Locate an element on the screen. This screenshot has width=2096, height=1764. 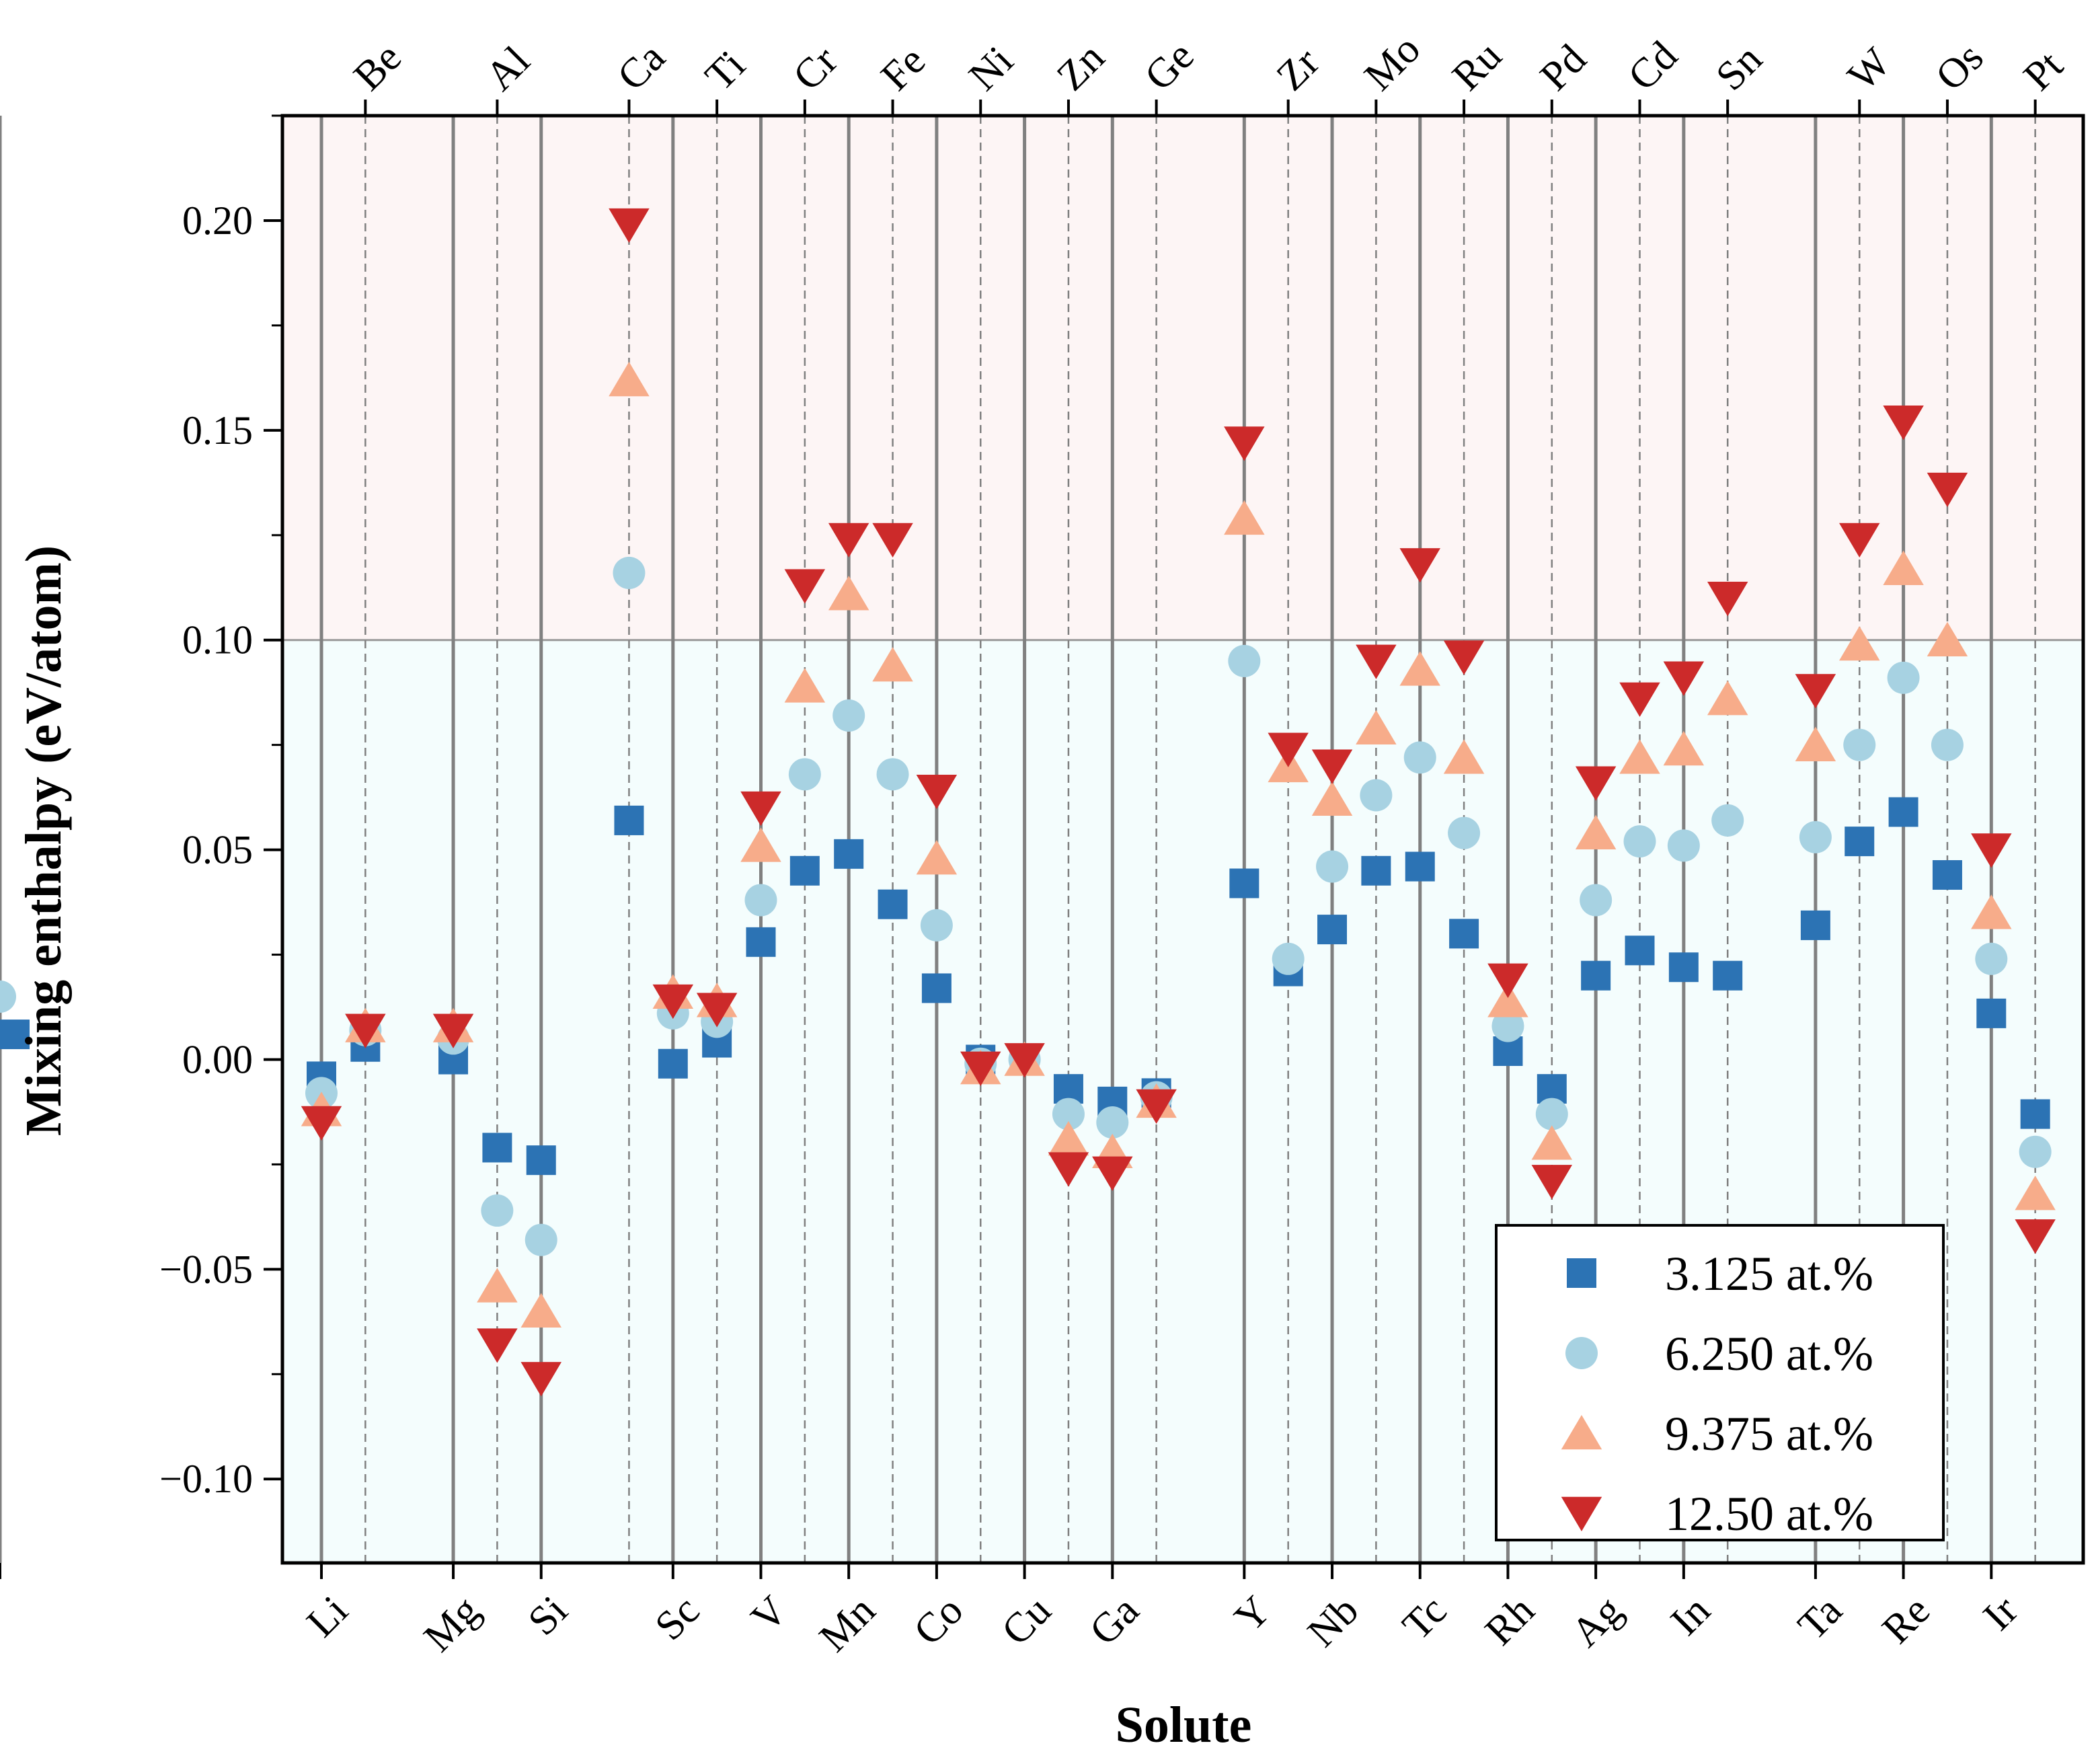
y-tick-label: −0.05 is located at coordinates (206, 1269).